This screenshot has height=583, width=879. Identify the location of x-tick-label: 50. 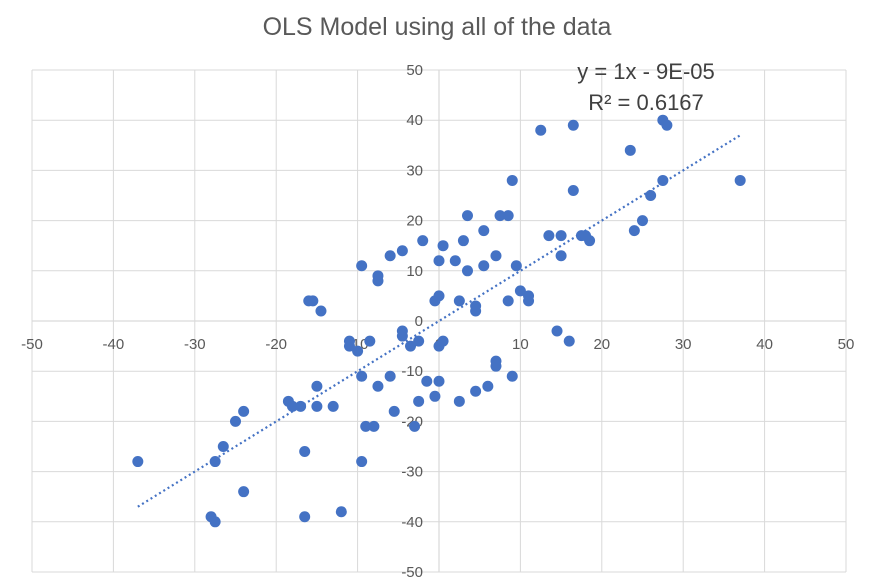
(846, 344).